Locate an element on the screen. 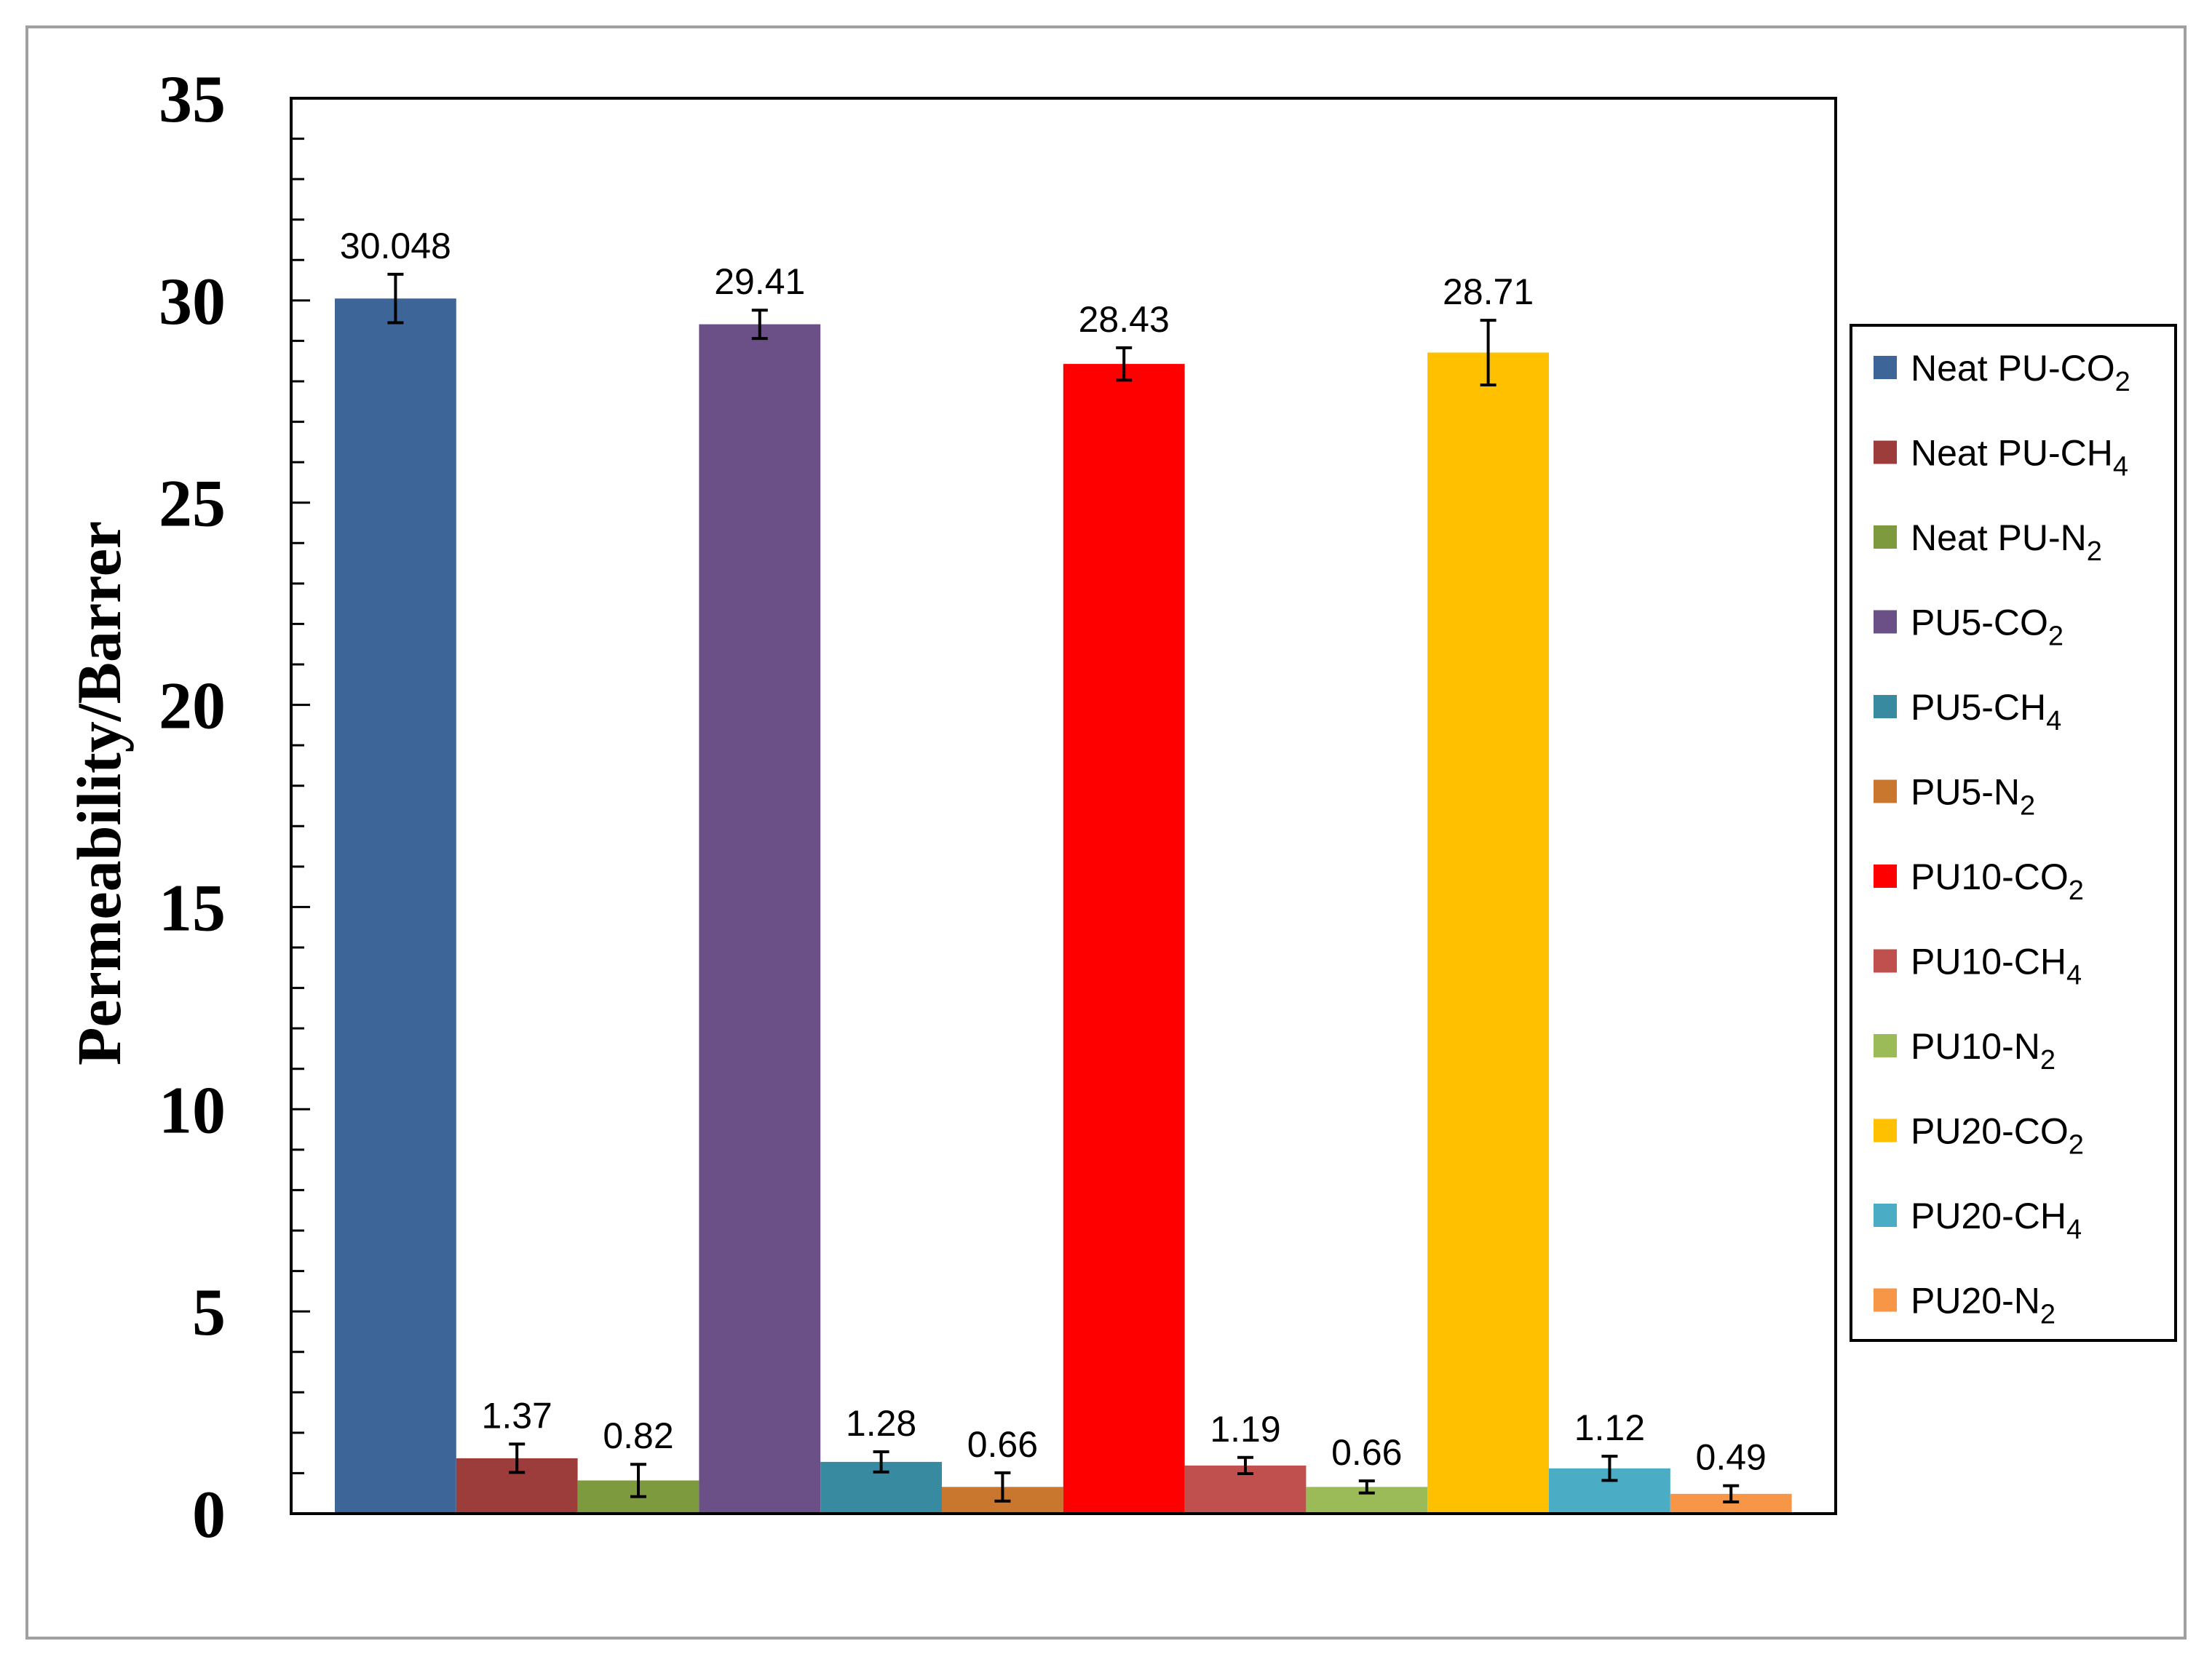 This screenshot has height=1665, width=2212. y-tick-label: 10 is located at coordinates (192, 1110).